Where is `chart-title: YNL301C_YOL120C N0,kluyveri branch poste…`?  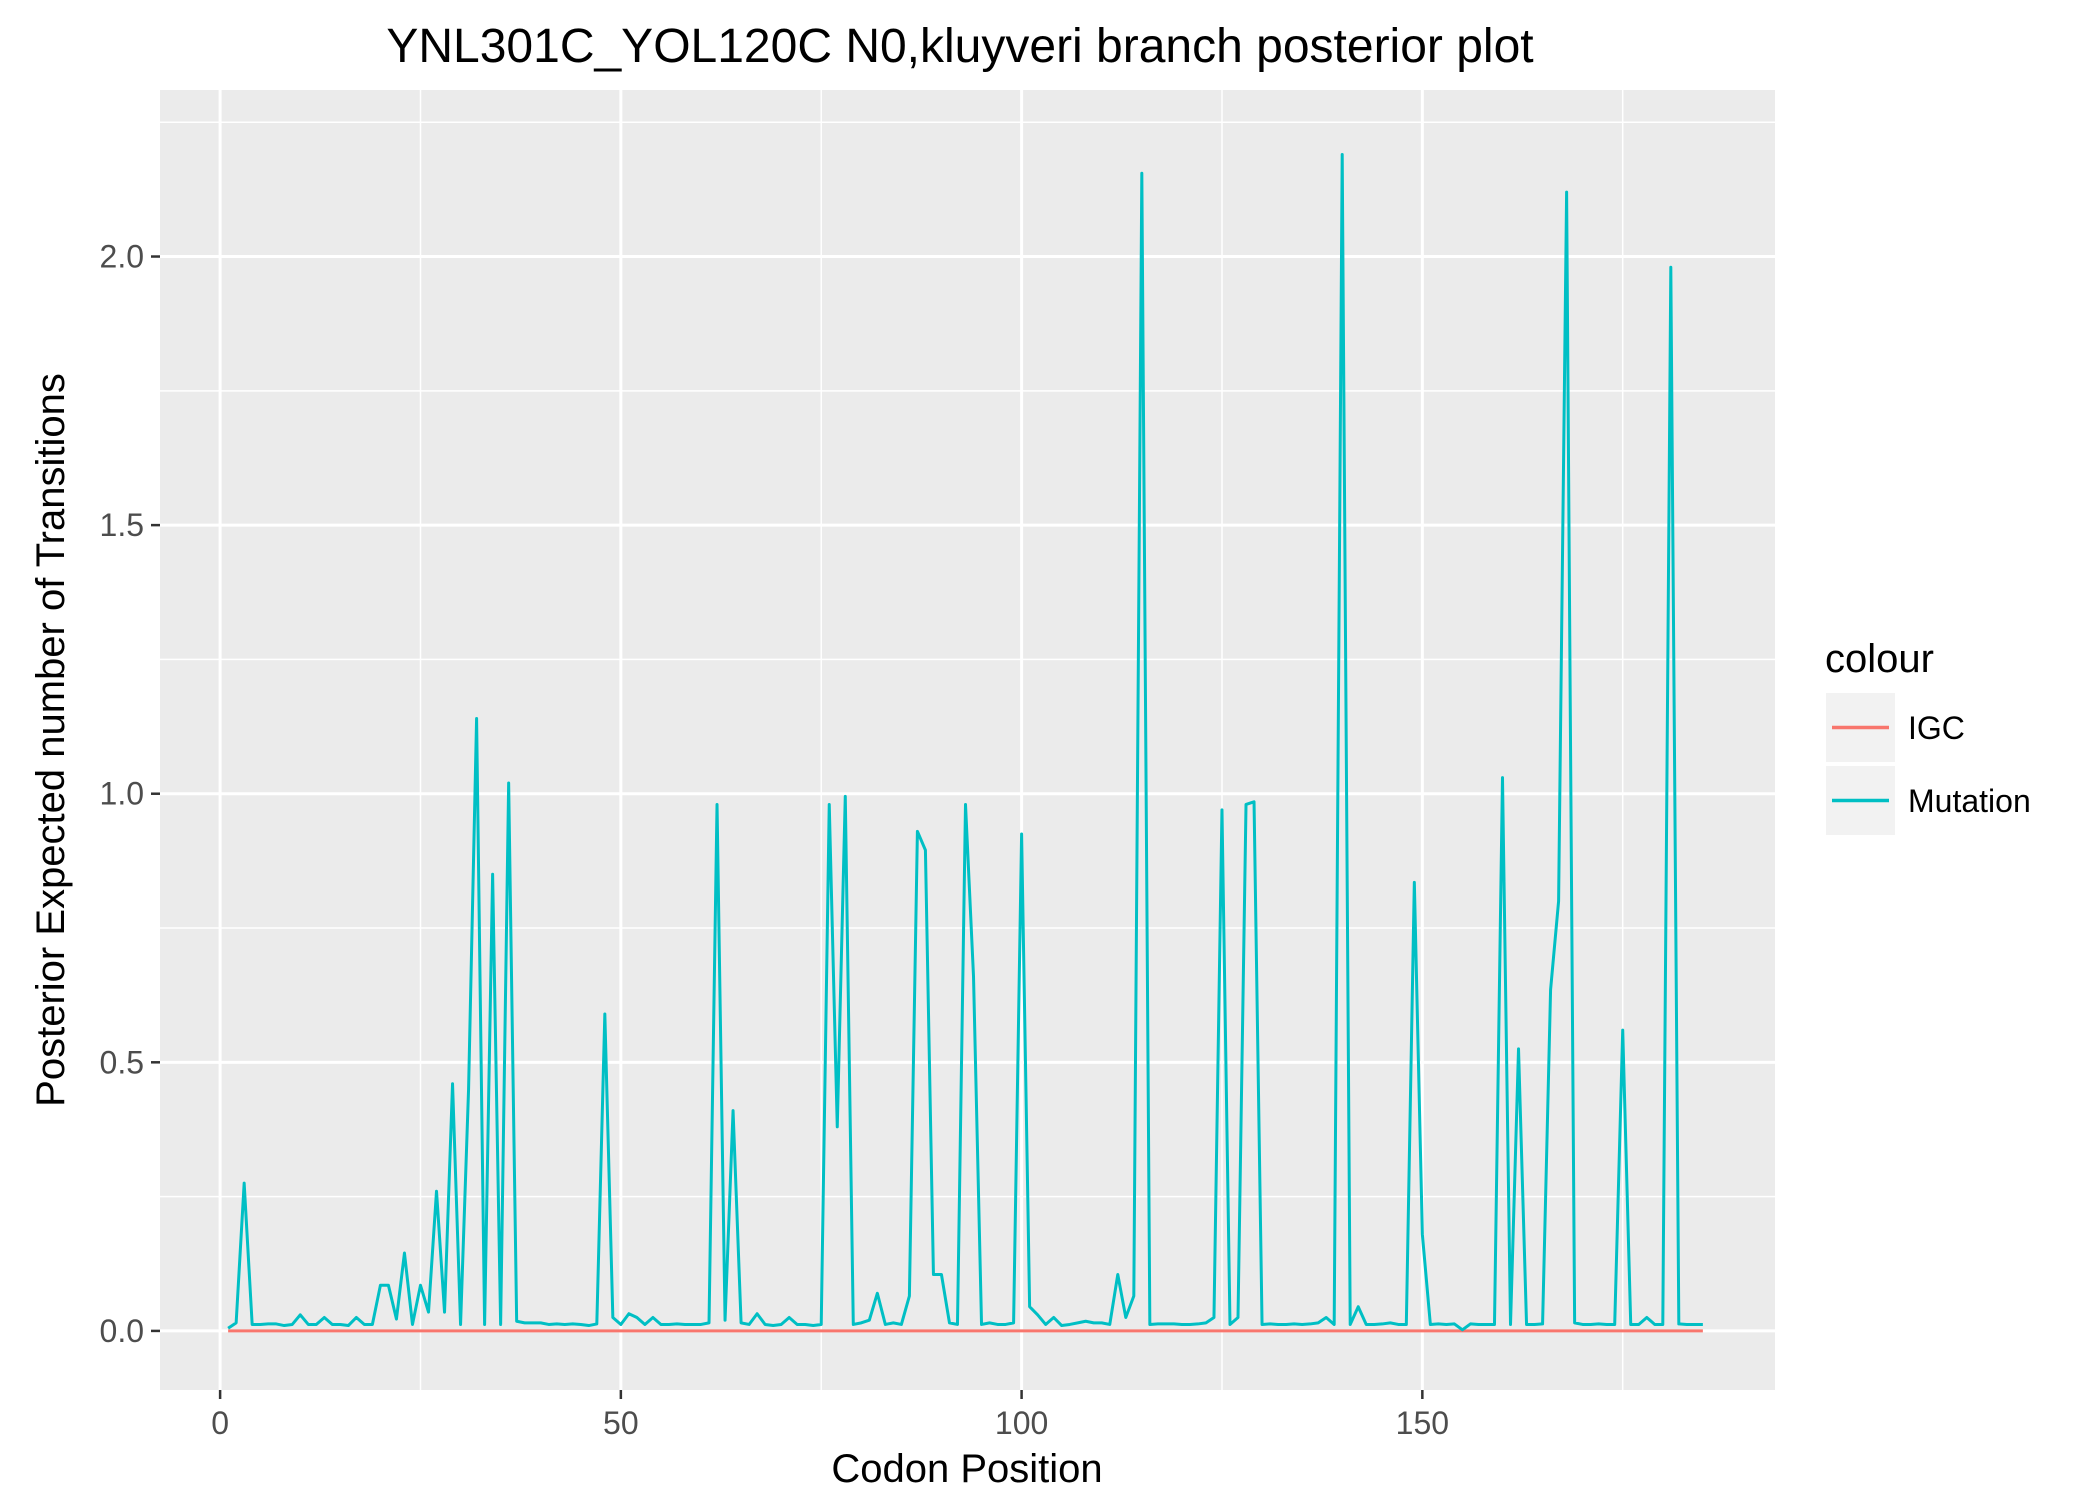 chart-title: YNL301C_YOL120C N0,kluyveri branch poste… is located at coordinates (959, 46).